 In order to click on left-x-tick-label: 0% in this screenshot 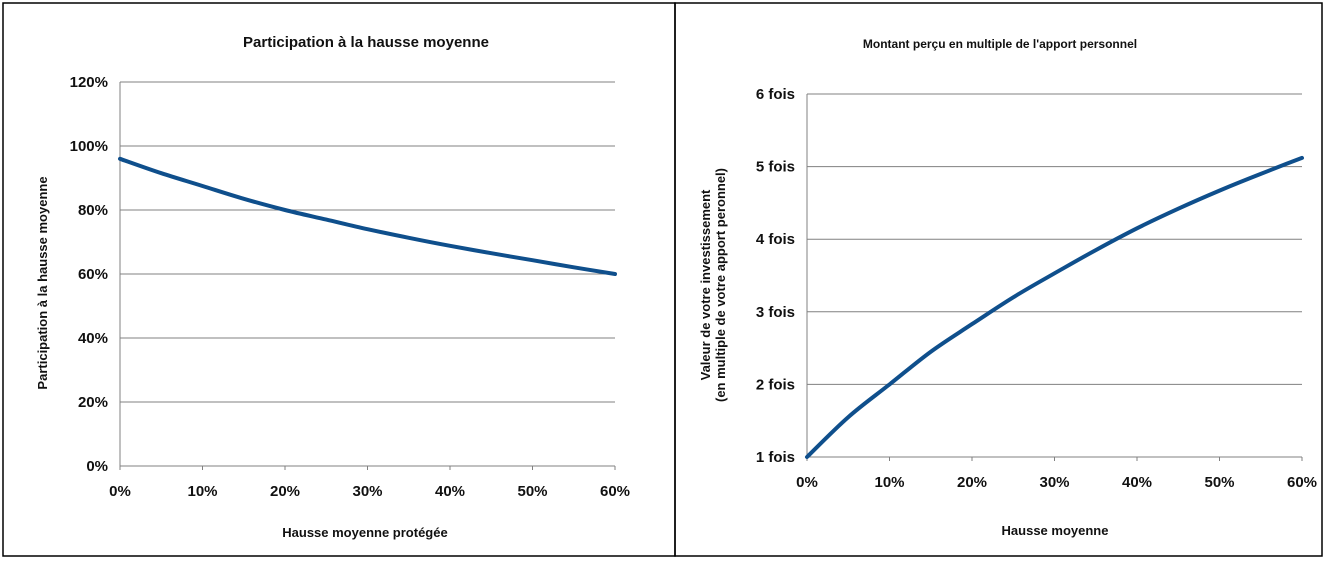, I will do `click(120, 491)`.